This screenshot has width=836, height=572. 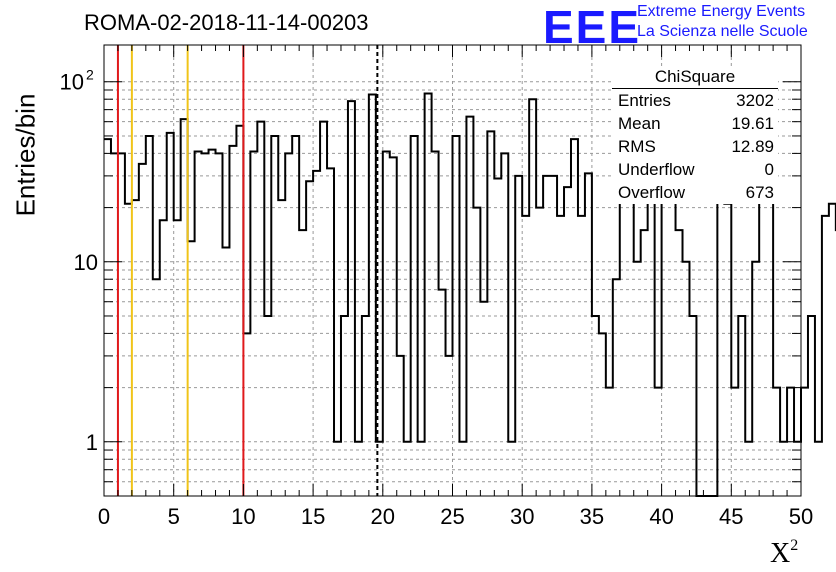 I want to click on stats-label: Entries, so click(x=644, y=100).